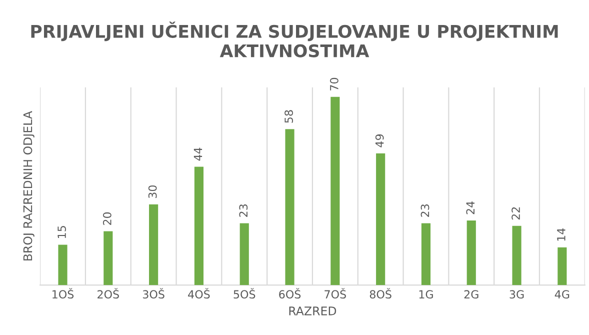  What do you see at coordinates (153, 293) in the screenshot?
I see `x-tick-label: 3OŠ` at bounding box center [153, 293].